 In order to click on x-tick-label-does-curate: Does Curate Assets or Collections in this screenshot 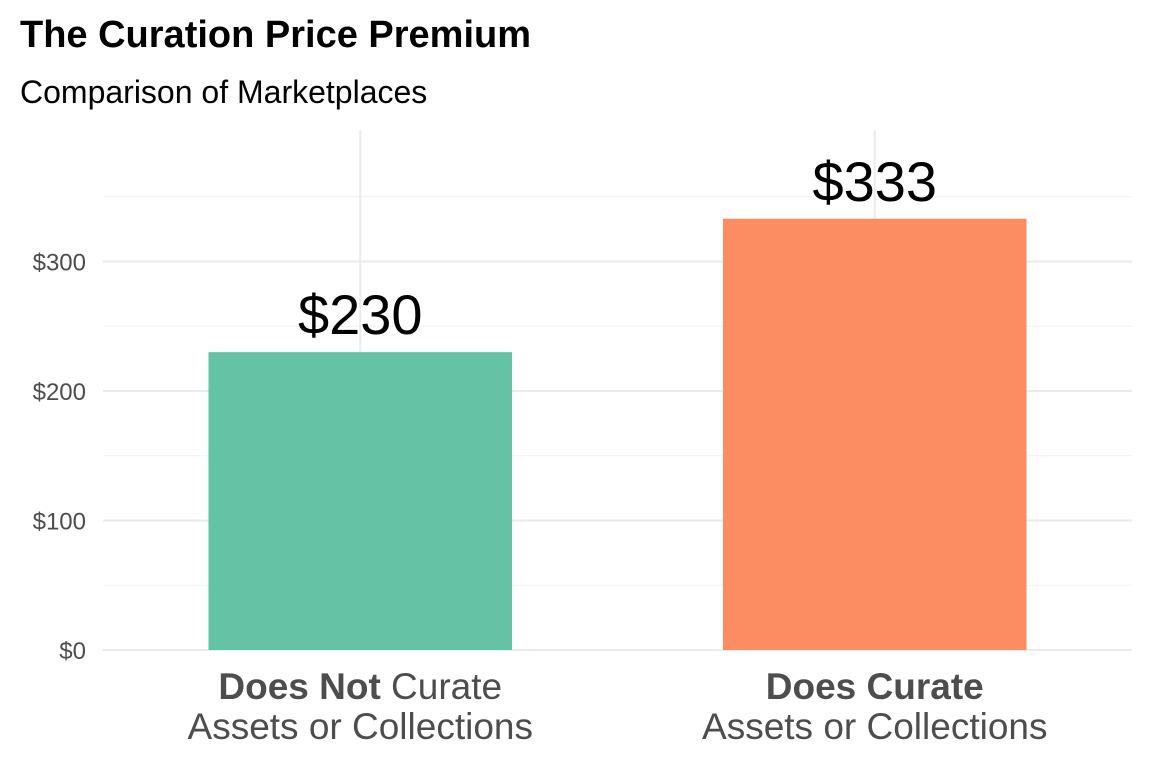, I will do `click(875, 707)`.